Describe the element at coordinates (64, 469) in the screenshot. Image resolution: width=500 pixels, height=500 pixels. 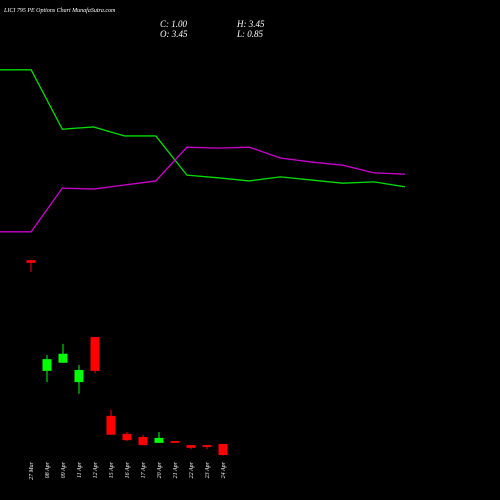
I see `x-tick-label: 09 Apr` at that location.